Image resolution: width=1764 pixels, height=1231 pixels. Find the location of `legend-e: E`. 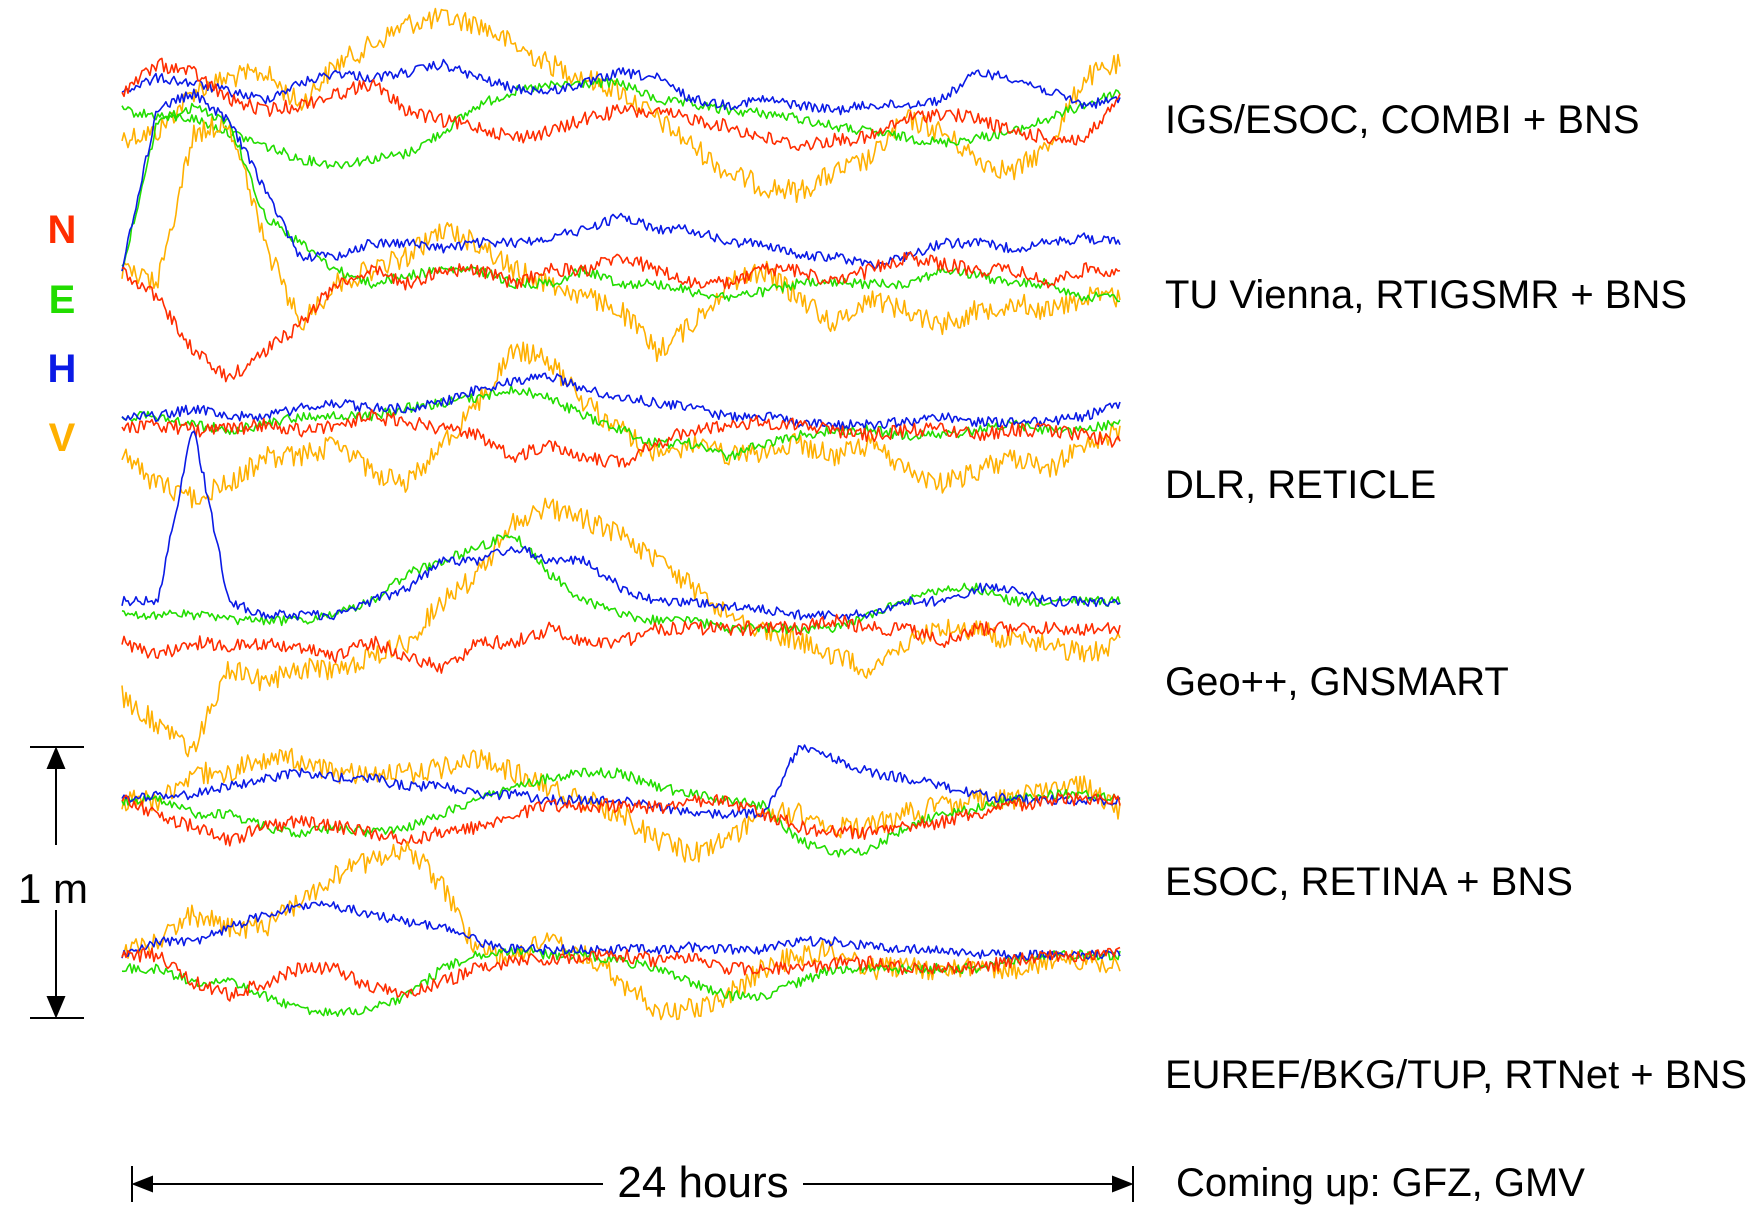

legend-e: E is located at coordinates (62, 300).